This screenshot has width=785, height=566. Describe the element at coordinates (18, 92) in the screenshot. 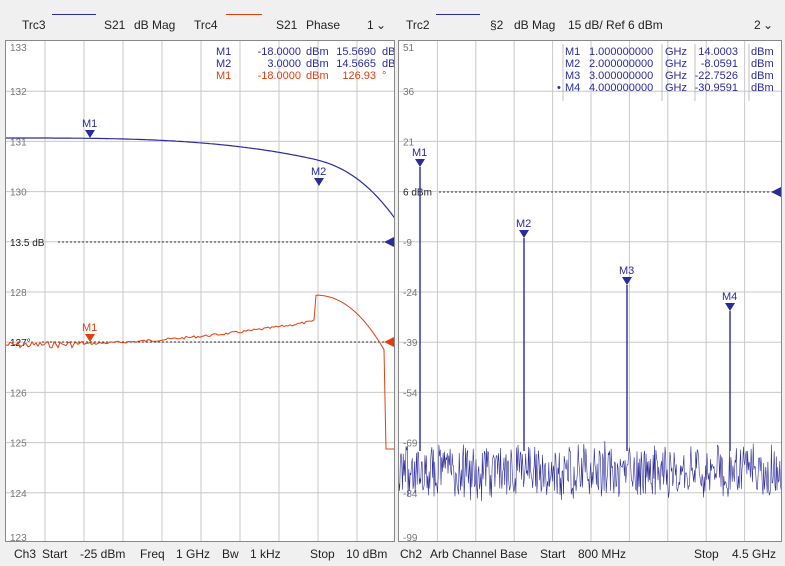

I see `y-axis-tick-label: 132` at that location.